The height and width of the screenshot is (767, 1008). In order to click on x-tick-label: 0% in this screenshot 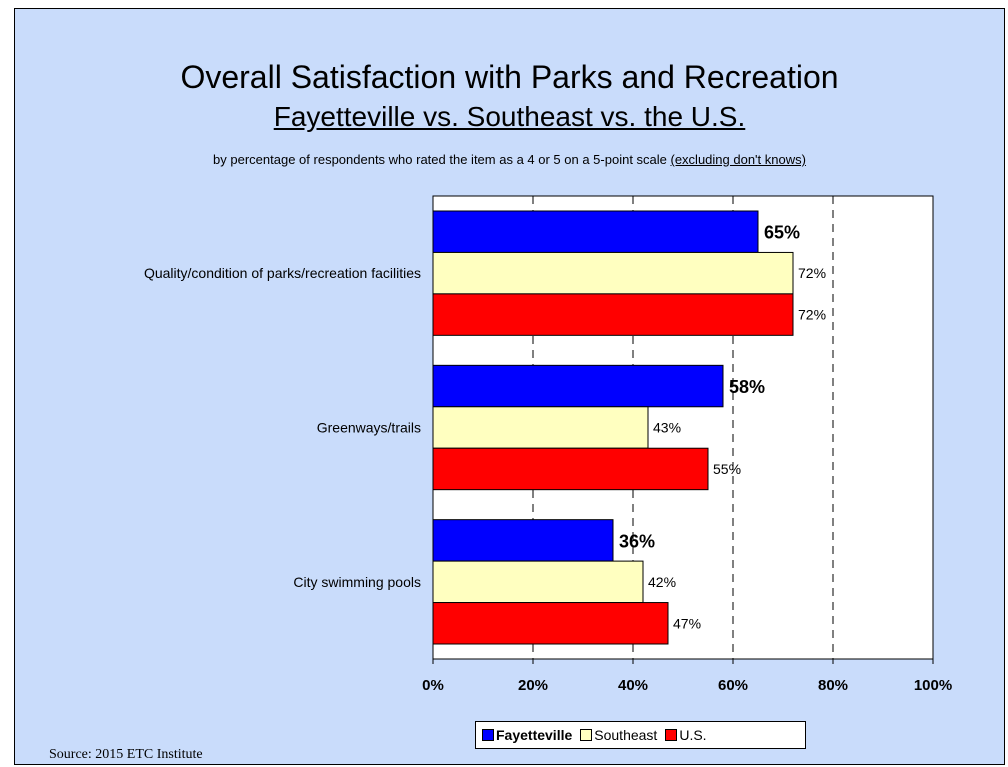, I will do `click(433, 685)`.